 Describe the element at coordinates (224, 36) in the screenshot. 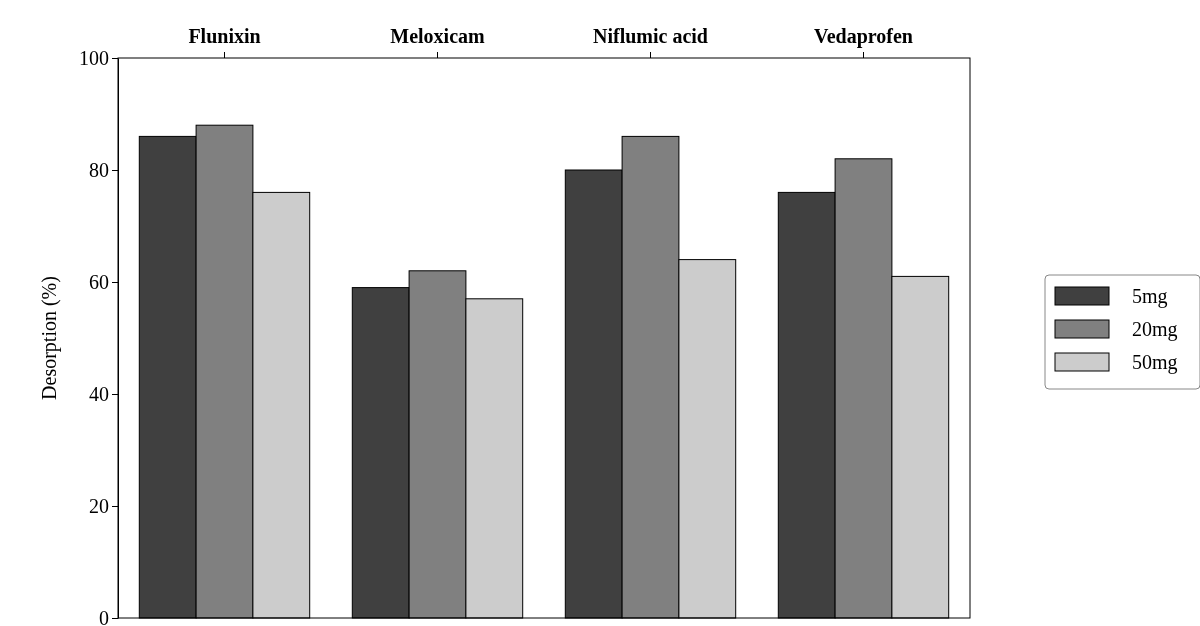

I see `x-tick-label: Flunixin` at that location.